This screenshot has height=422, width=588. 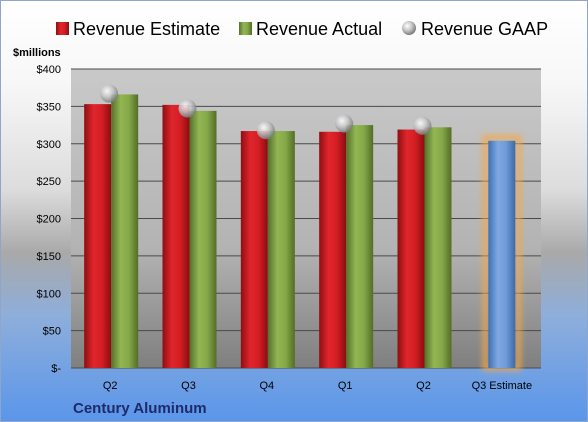 What do you see at coordinates (49, 294) in the screenshot?
I see `y-tick-label: $100` at bounding box center [49, 294].